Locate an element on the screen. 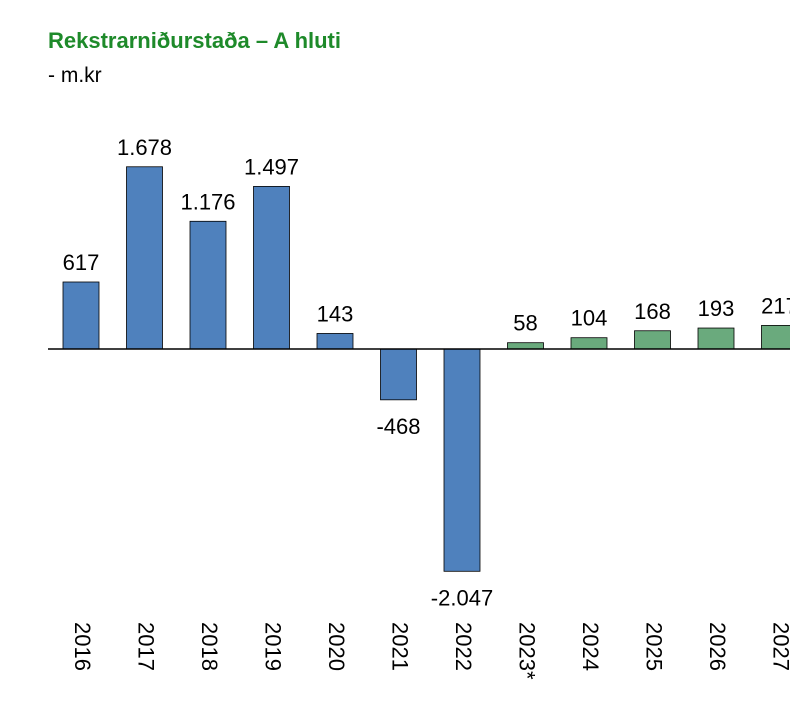 Image resolution: width=790 pixels, height=711 pixels. x-tick-label: 2019 is located at coordinates (273, 646).